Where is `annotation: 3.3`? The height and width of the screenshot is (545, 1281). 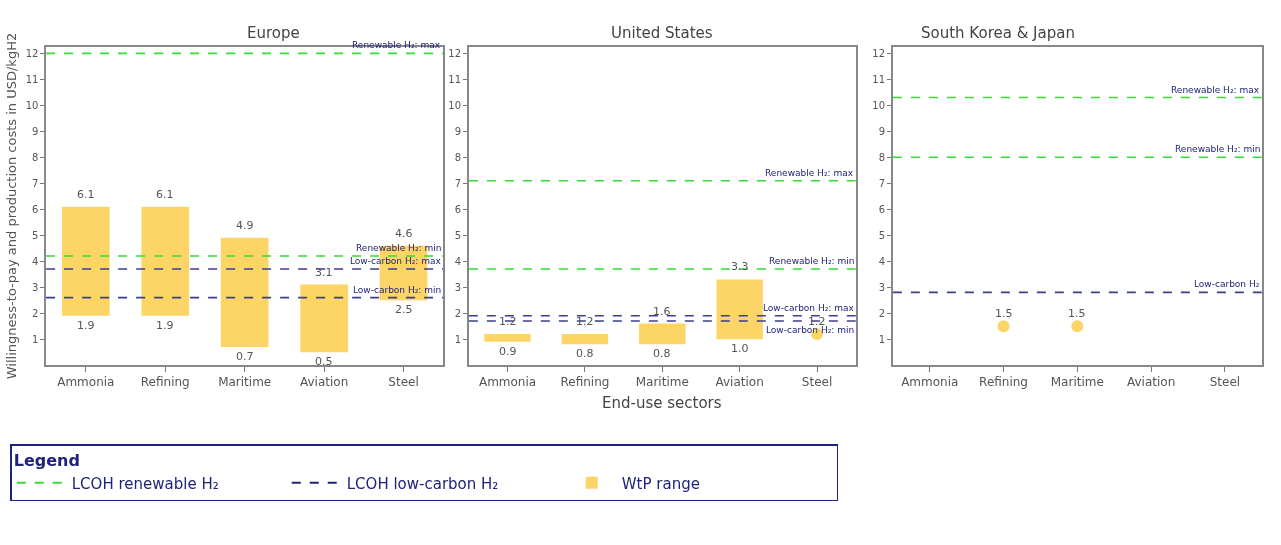
annotation: 3.3 is located at coordinates (740, 266).